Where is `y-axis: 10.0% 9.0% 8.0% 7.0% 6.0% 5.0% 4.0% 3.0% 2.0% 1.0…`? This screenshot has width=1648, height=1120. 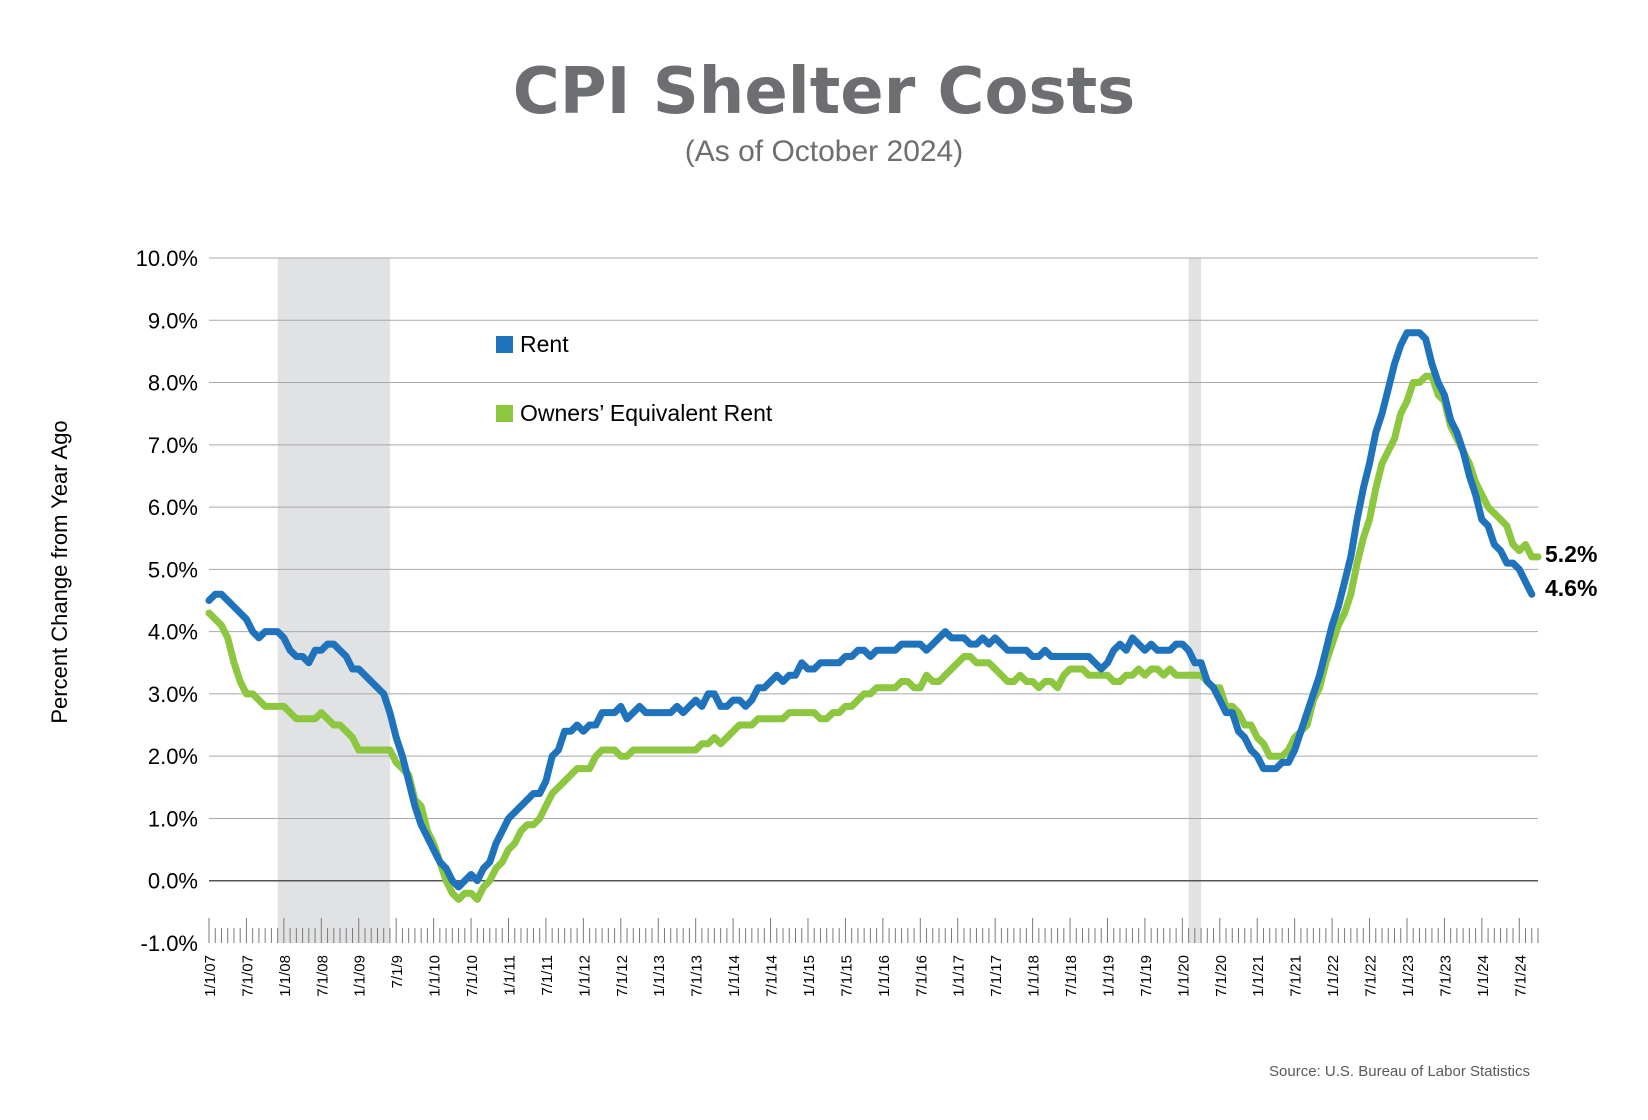 y-axis: 10.0% 9.0% 8.0% 7.0% 6.0% 5.0% 4.0% 3.0% 2.0% 1.0… is located at coordinates (167, 601).